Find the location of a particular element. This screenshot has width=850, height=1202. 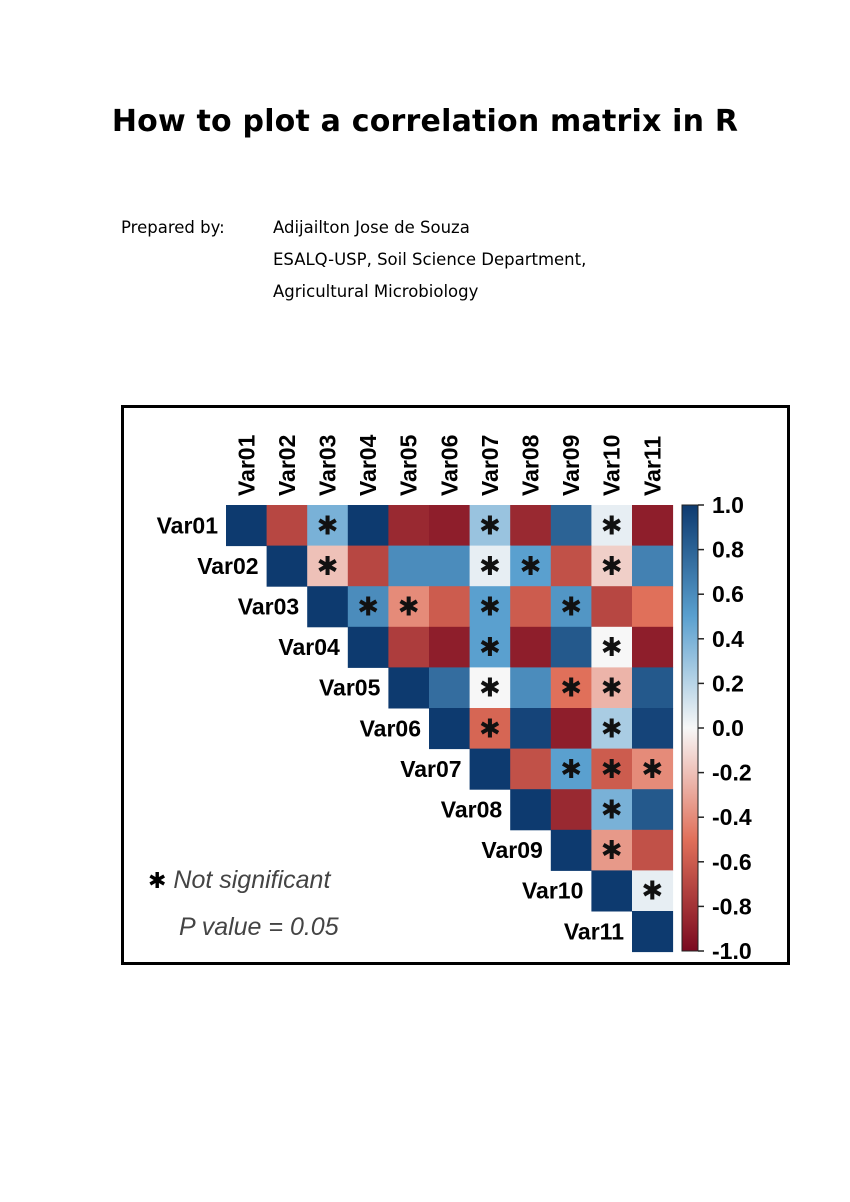

column-label: Var02 is located at coordinates (287, 465).